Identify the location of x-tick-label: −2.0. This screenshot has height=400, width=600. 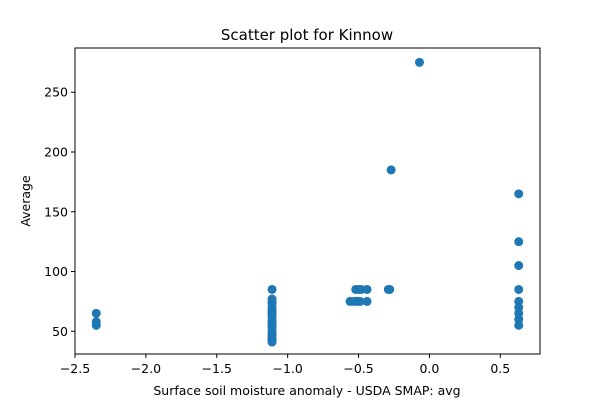
(146, 368).